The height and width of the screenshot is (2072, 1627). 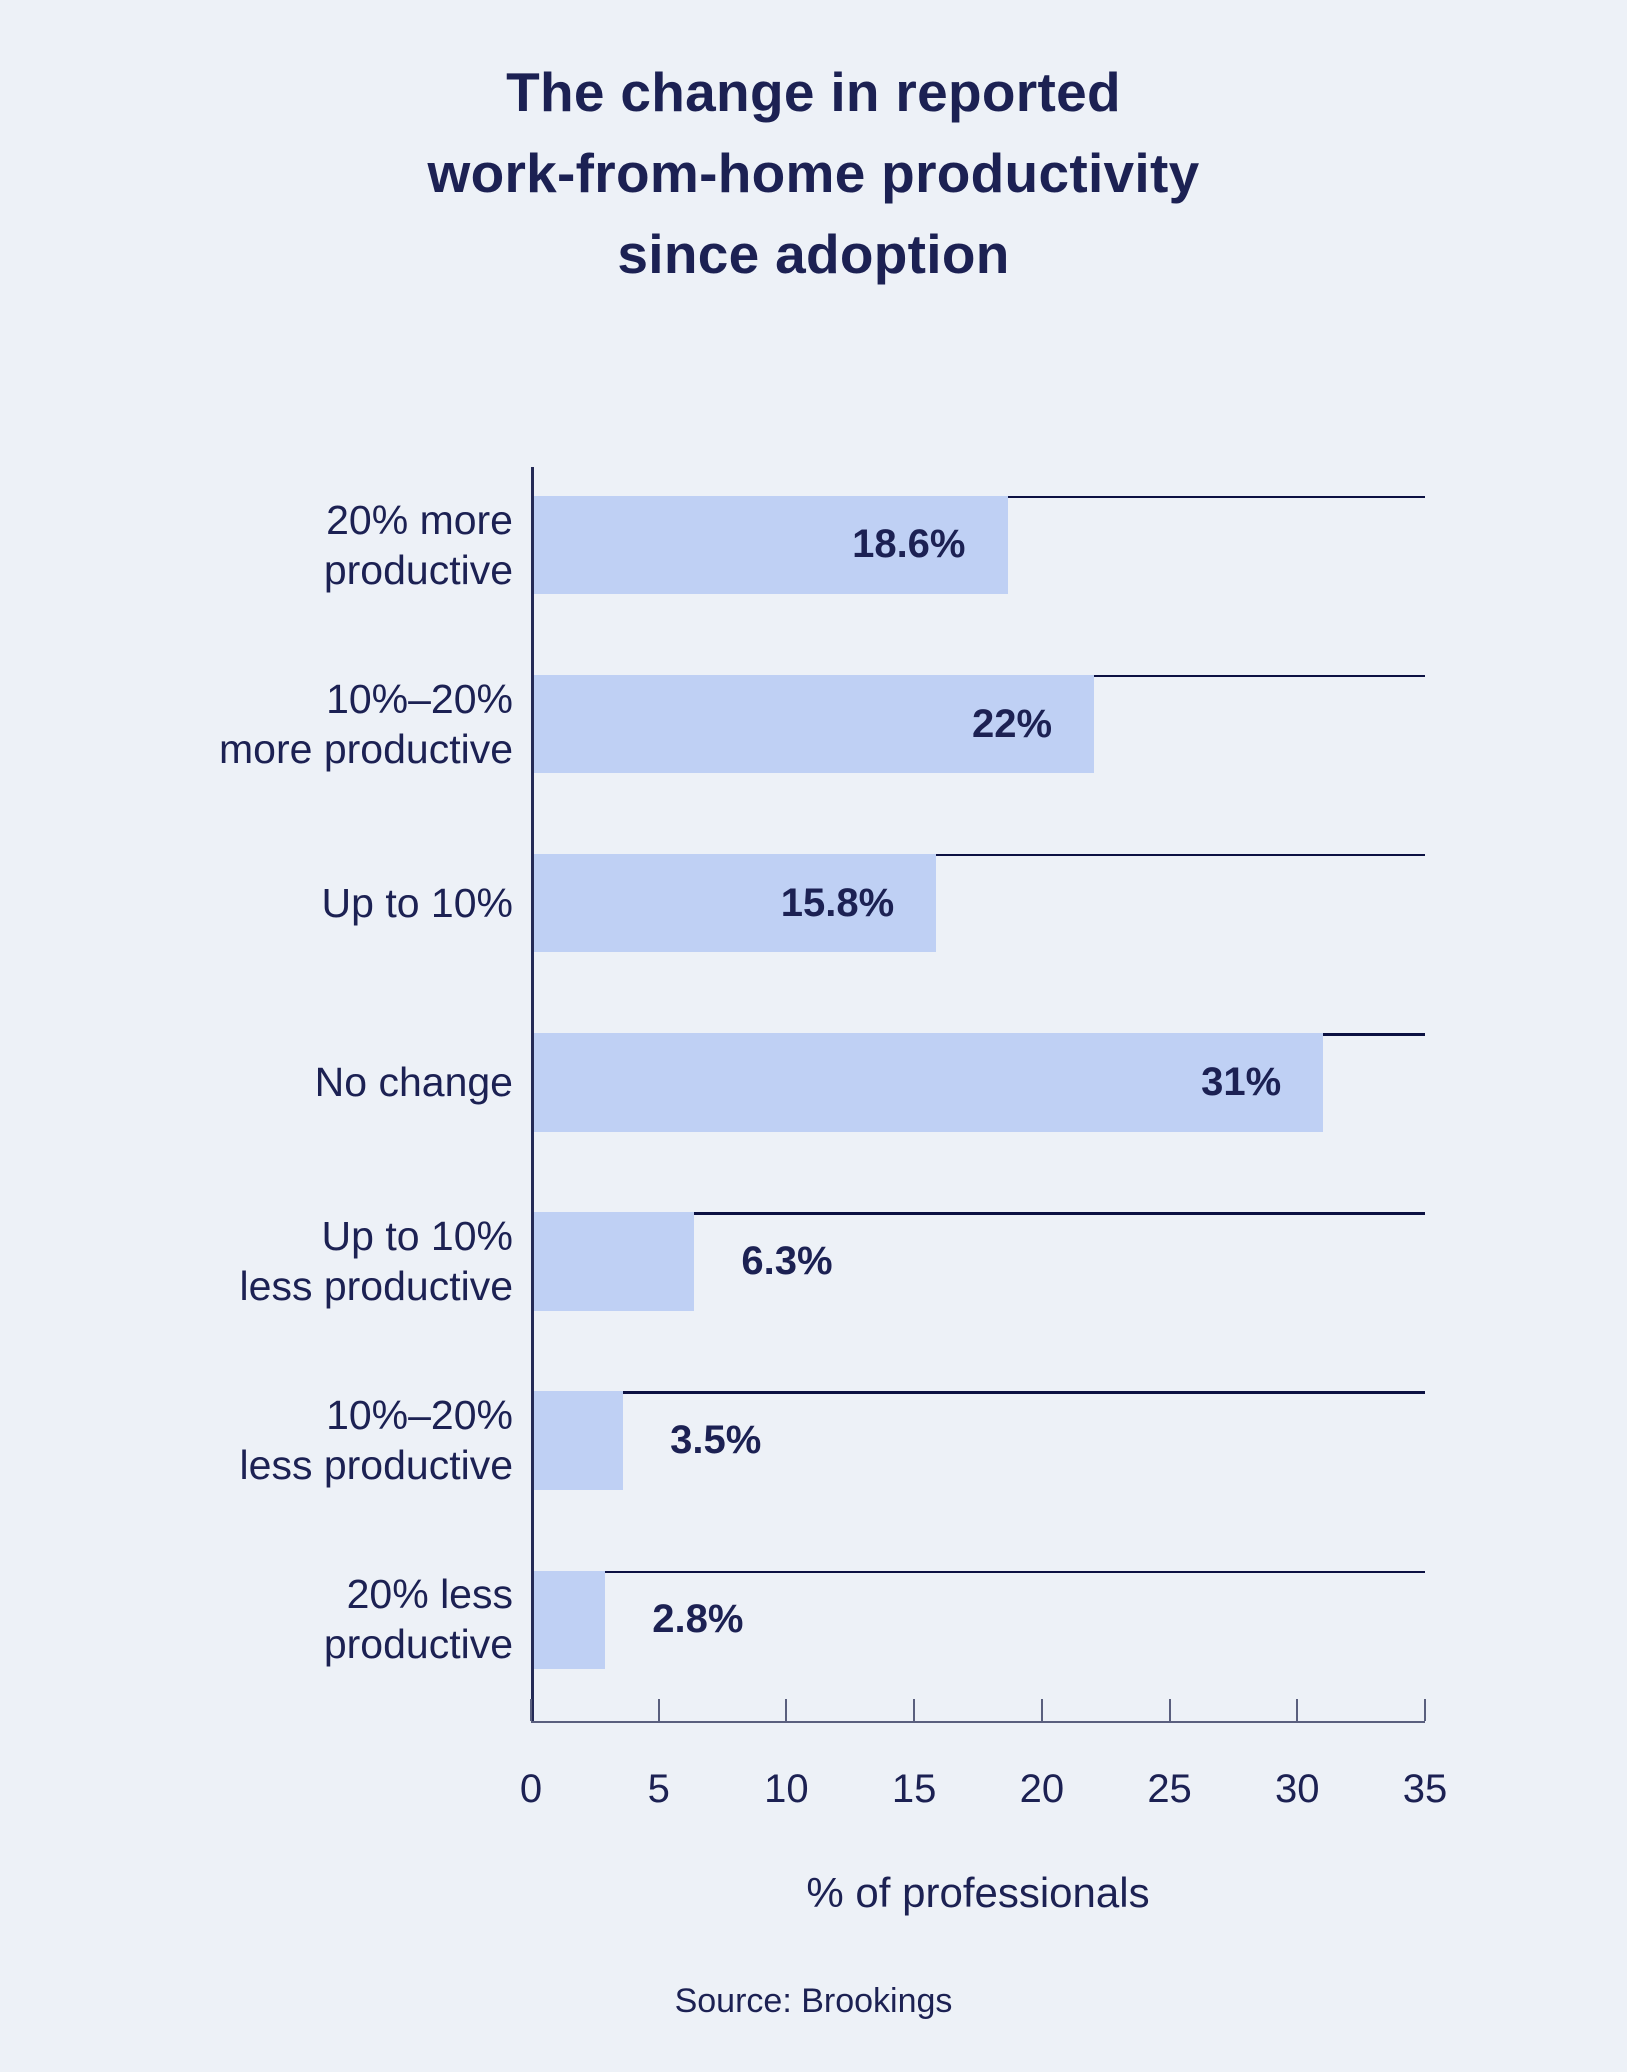 What do you see at coordinates (978, 1273) in the screenshot?
I see `plot-cell: 6.3%` at bounding box center [978, 1273].